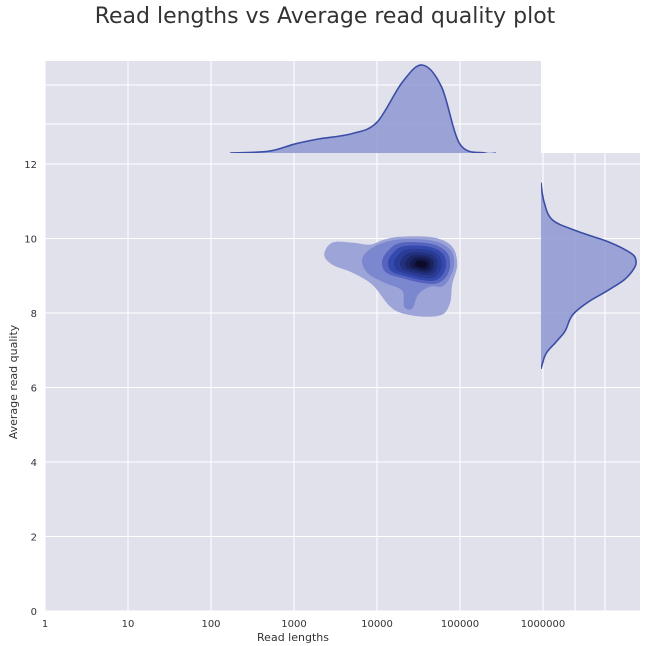 The image size is (650, 646). I want to click on read-quality-marginal, so click(589, 276).